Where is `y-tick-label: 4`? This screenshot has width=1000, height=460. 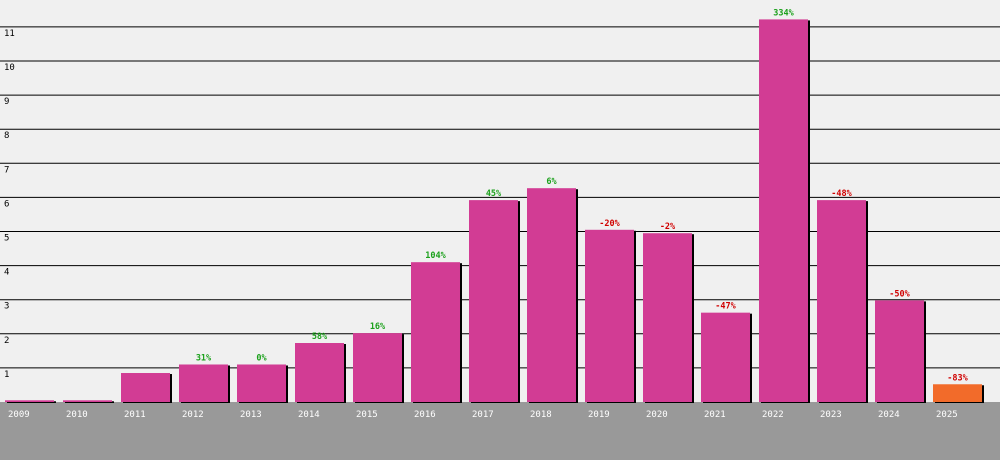 y-tick-label: 4 is located at coordinates (6, 273).